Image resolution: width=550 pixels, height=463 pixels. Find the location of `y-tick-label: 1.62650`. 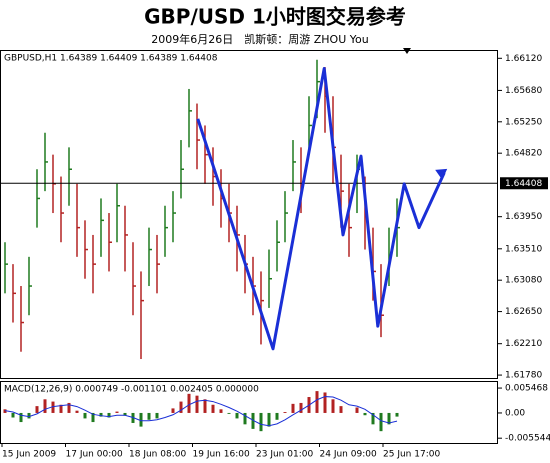

y-tick-label: 1.62650 is located at coordinates (523, 312).